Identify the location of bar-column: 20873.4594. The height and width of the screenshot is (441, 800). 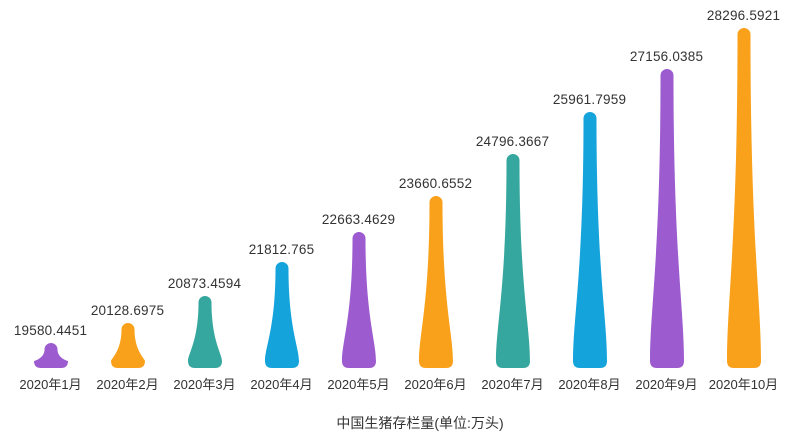
(204, 322).